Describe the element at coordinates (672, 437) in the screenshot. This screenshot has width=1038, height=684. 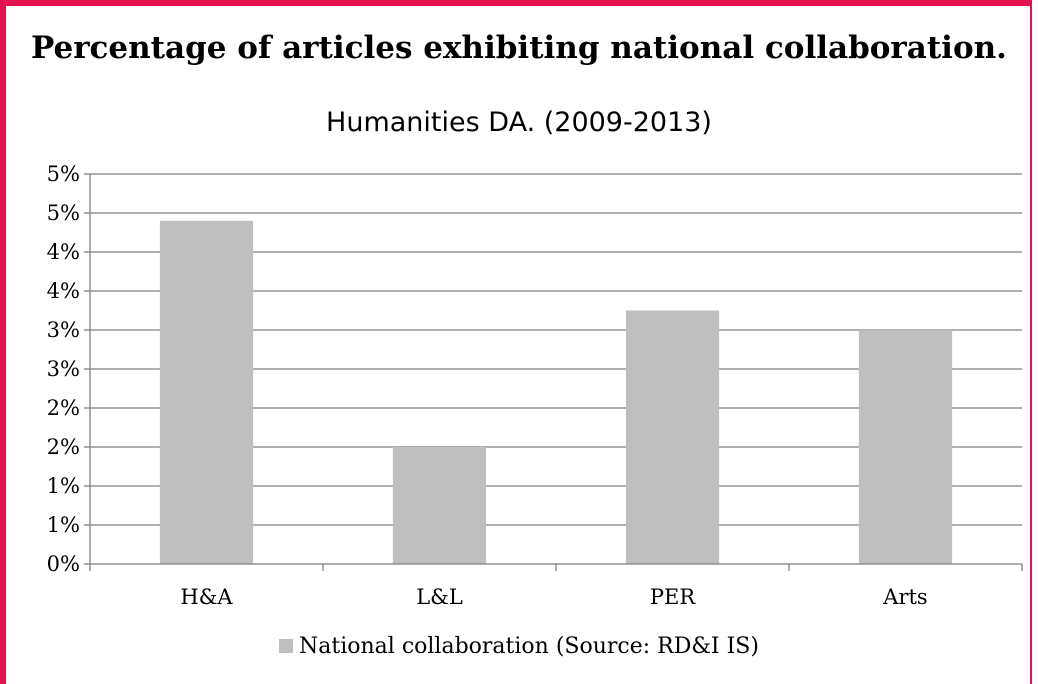
I see `bar-per` at that location.